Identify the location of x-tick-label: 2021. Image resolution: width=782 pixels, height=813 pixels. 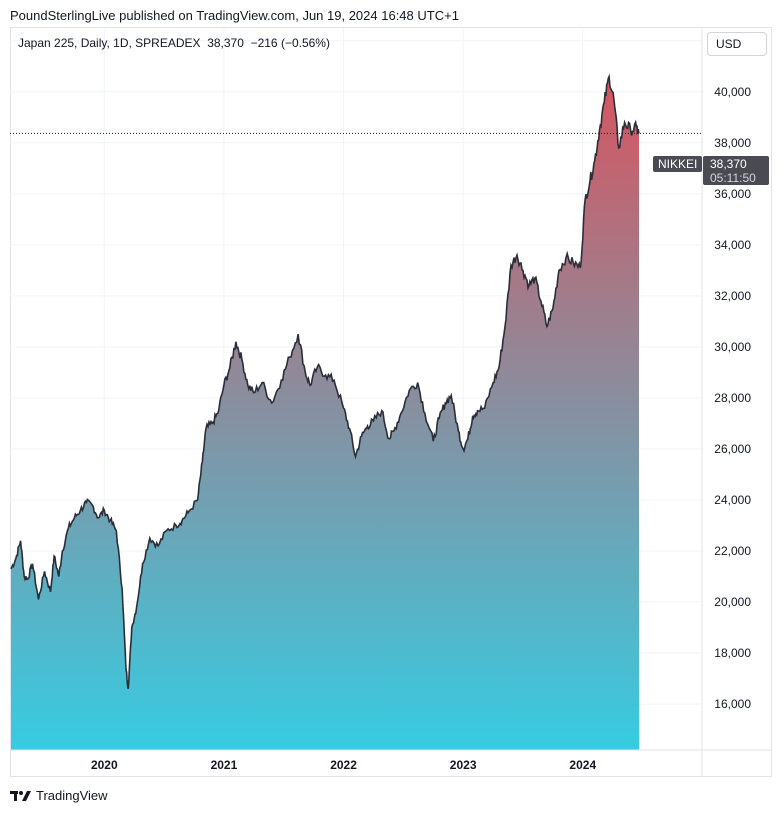
(224, 765).